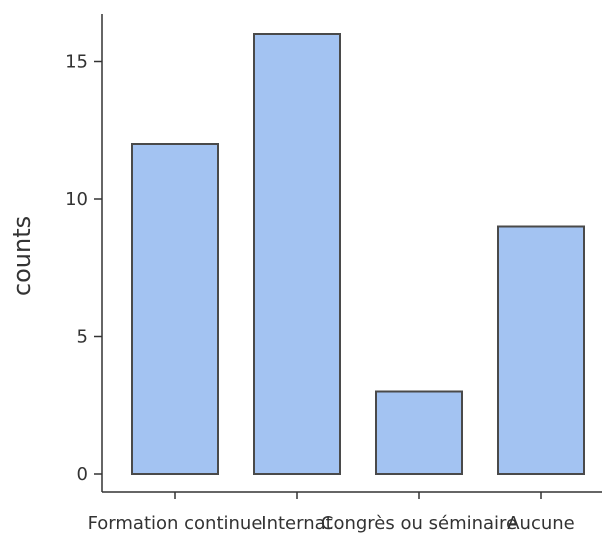  What do you see at coordinates (175, 523) in the screenshot?
I see `x-tick-label-0: Formation continue` at bounding box center [175, 523].